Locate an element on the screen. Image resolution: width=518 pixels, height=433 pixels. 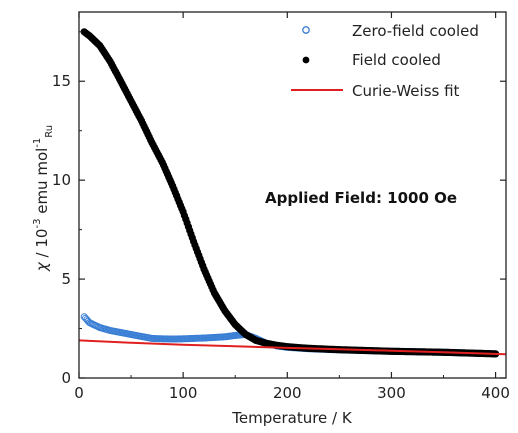
y-tick-label: 10 is located at coordinates (61, 180).